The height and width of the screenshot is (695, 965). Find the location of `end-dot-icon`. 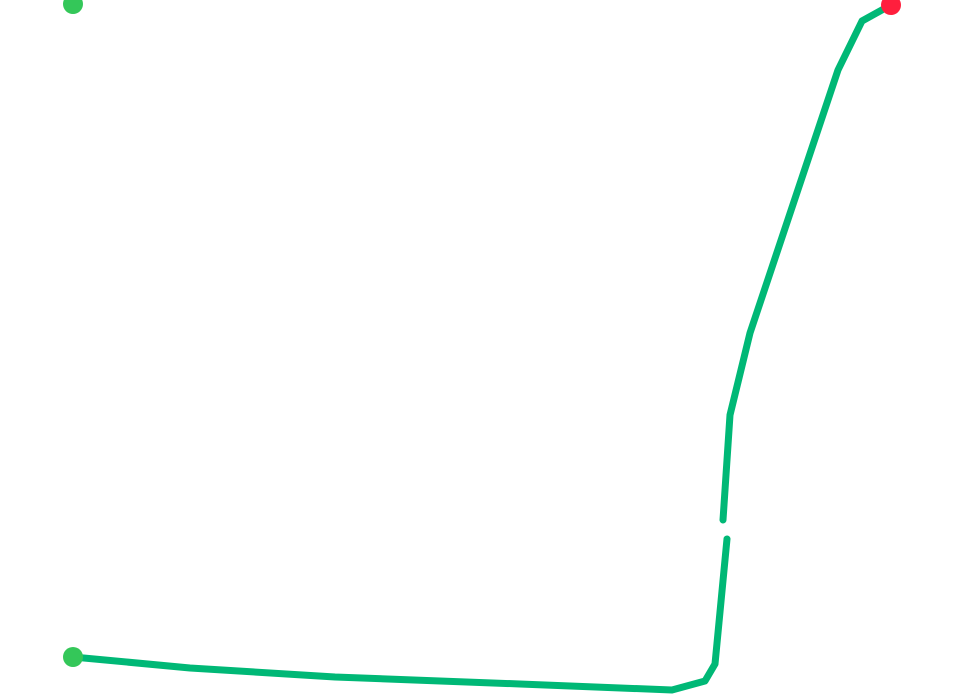

end-dot-icon is located at coordinates (891, 7).